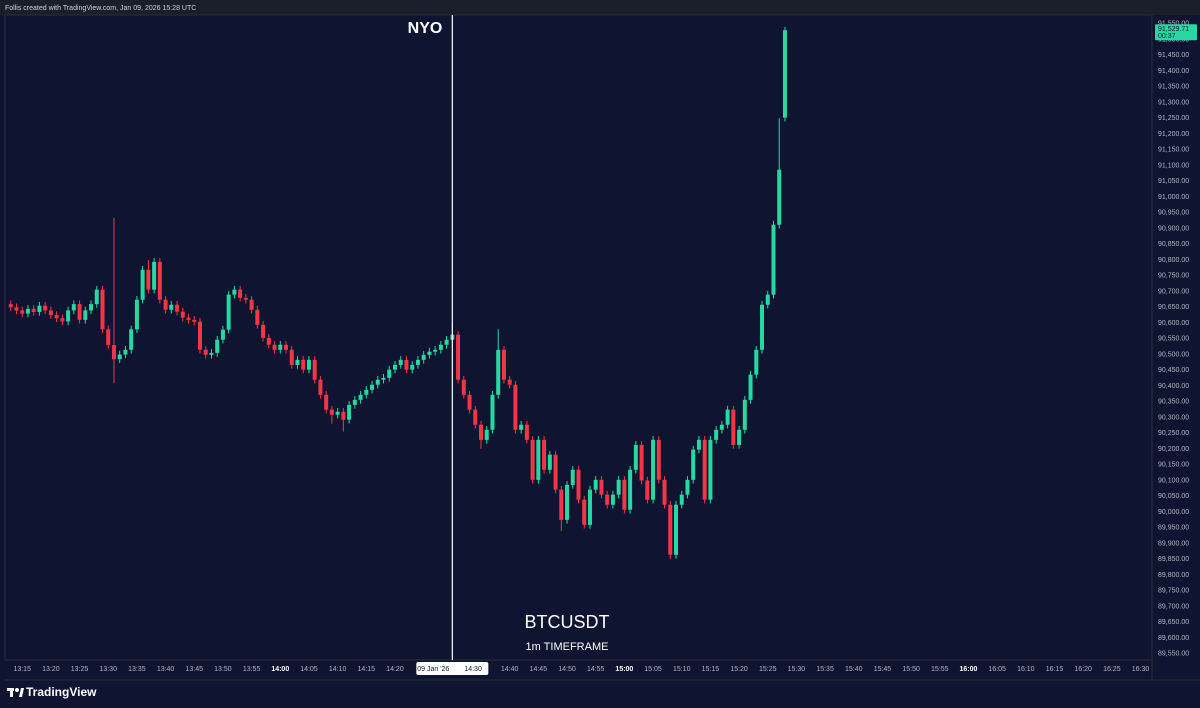  What do you see at coordinates (1026, 669) in the screenshot?
I see `x-tick-label: 16:10` at bounding box center [1026, 669].